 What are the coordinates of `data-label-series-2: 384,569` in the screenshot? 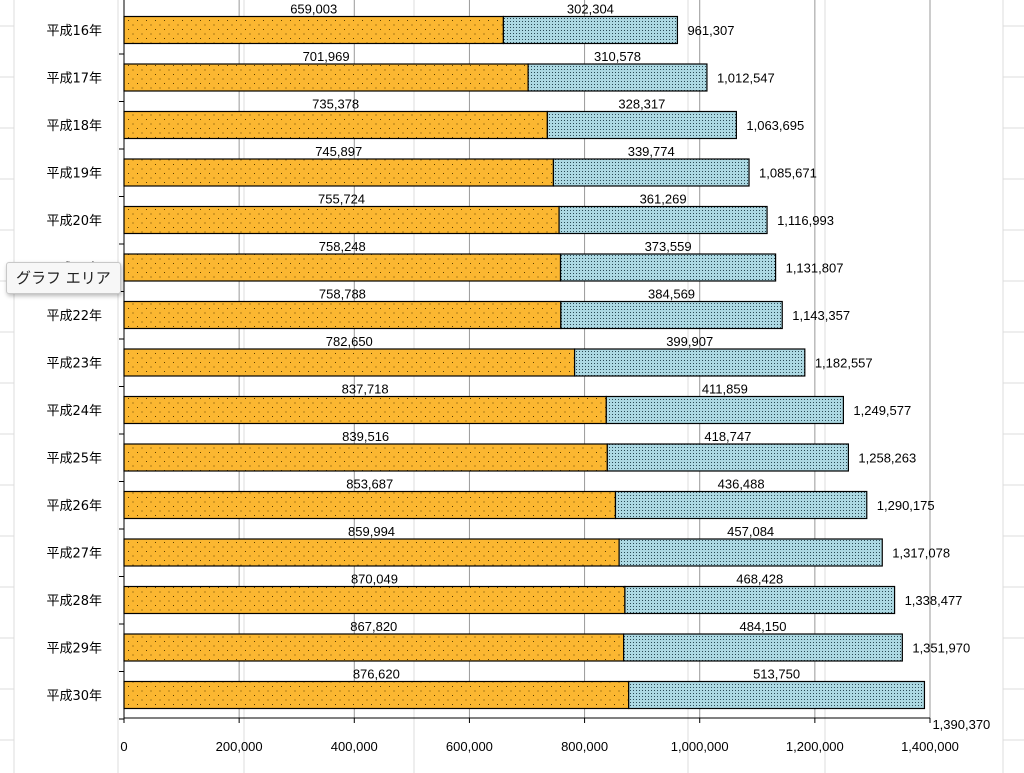 It's located at (671, 294).